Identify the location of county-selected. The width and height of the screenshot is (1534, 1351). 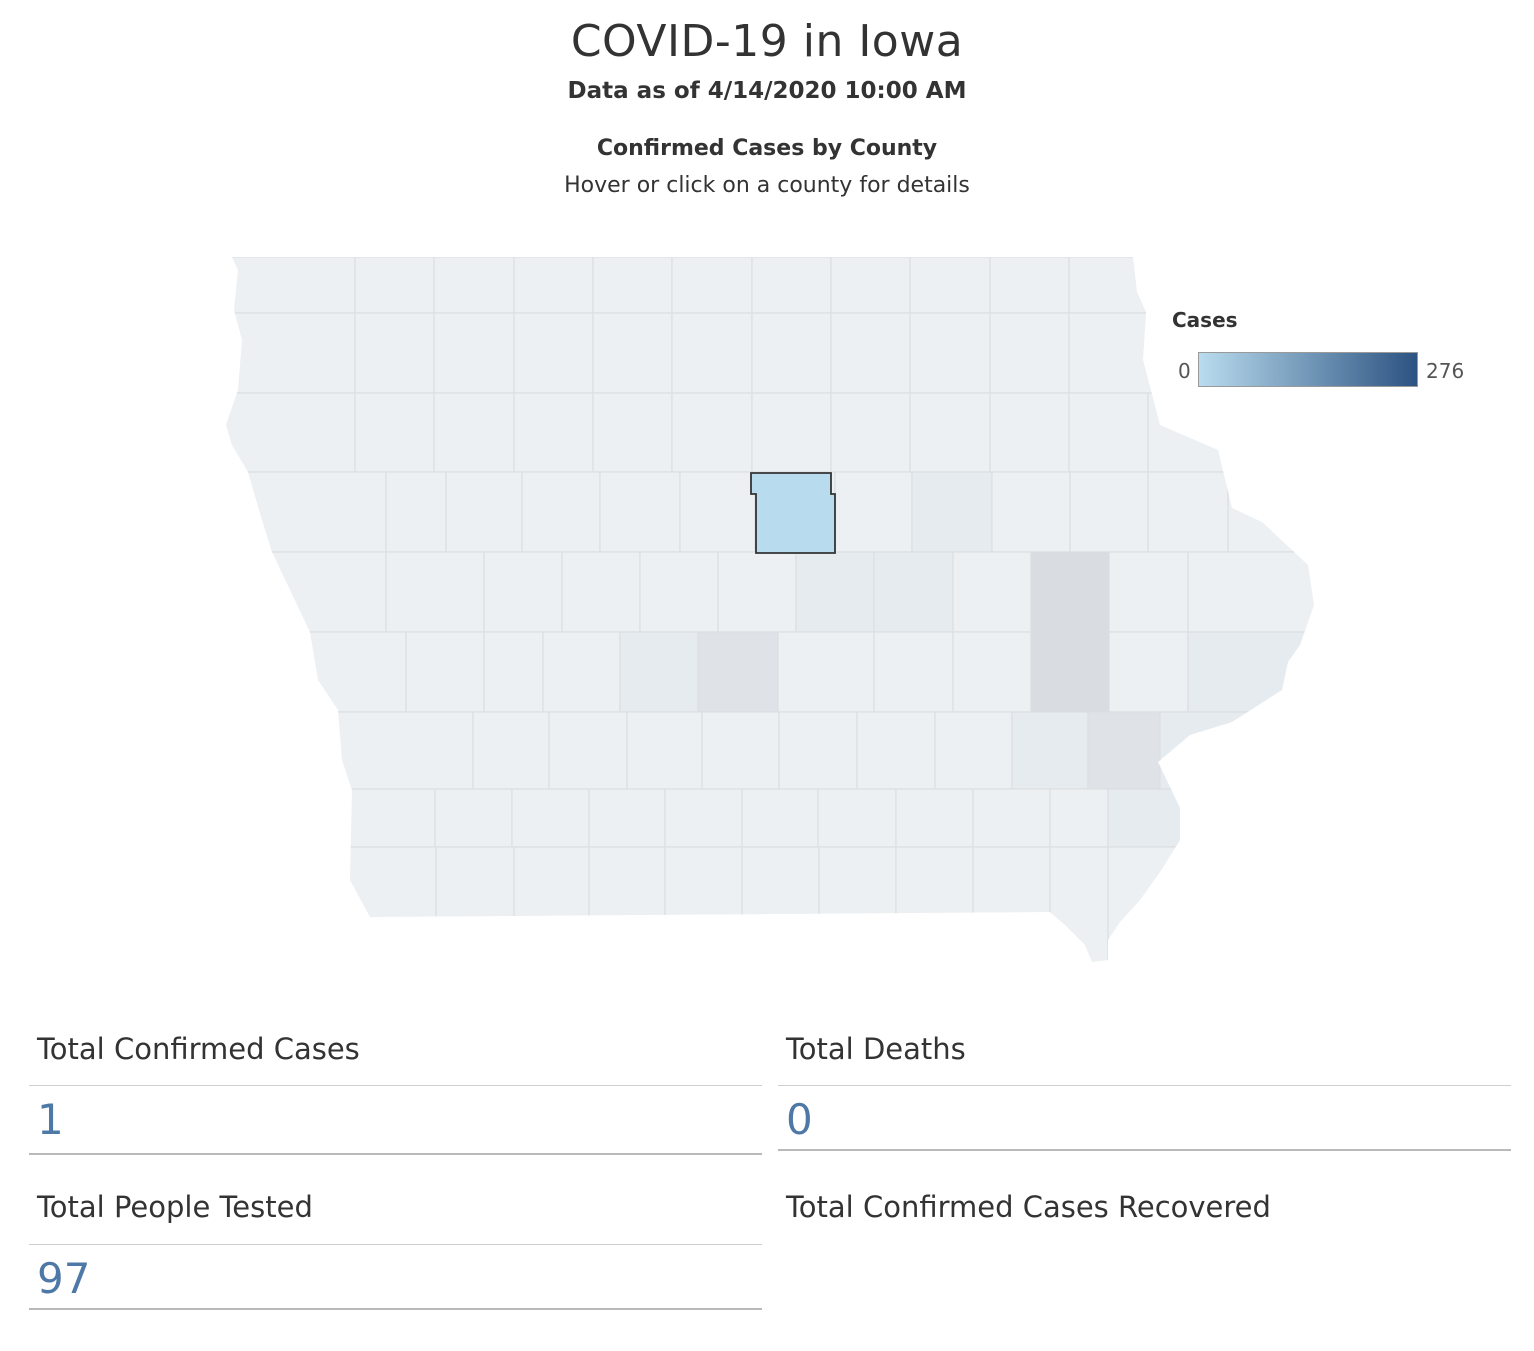
(793, 513).